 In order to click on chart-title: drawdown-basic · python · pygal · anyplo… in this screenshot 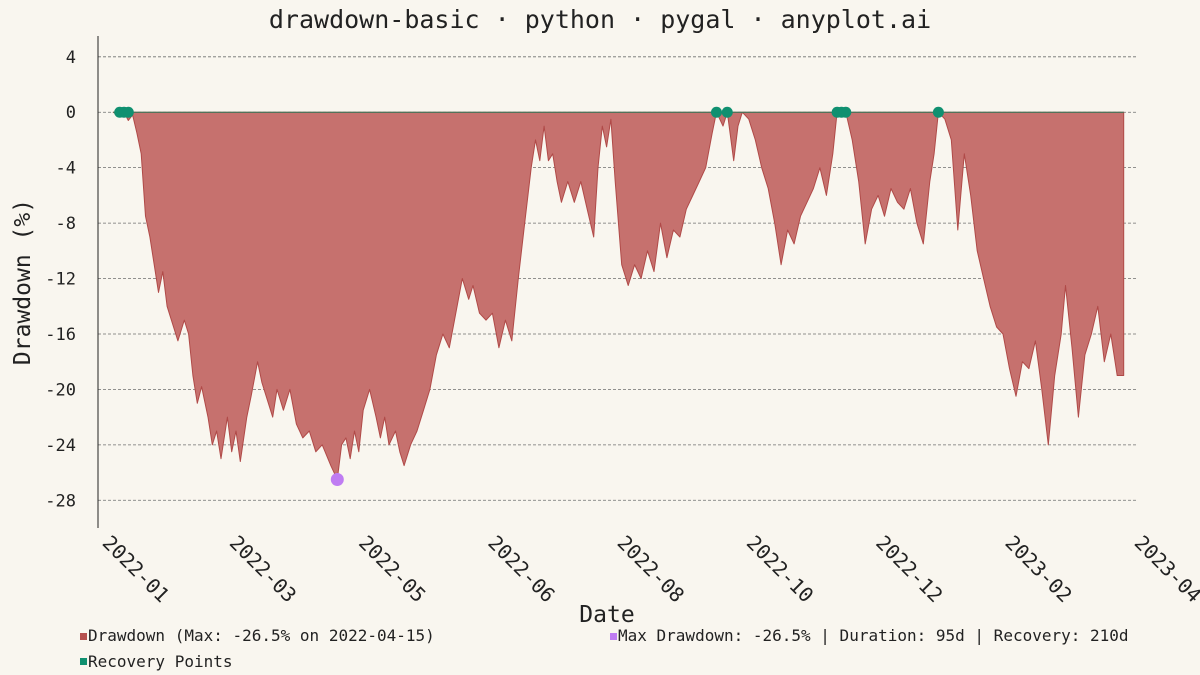, I will do `click(600, 19)`.